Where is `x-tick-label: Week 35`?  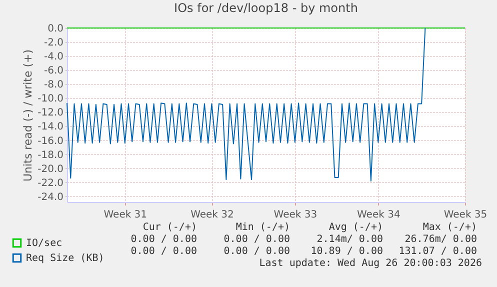 x-tick-label: Week 35 is located at coordinates (466, 215).